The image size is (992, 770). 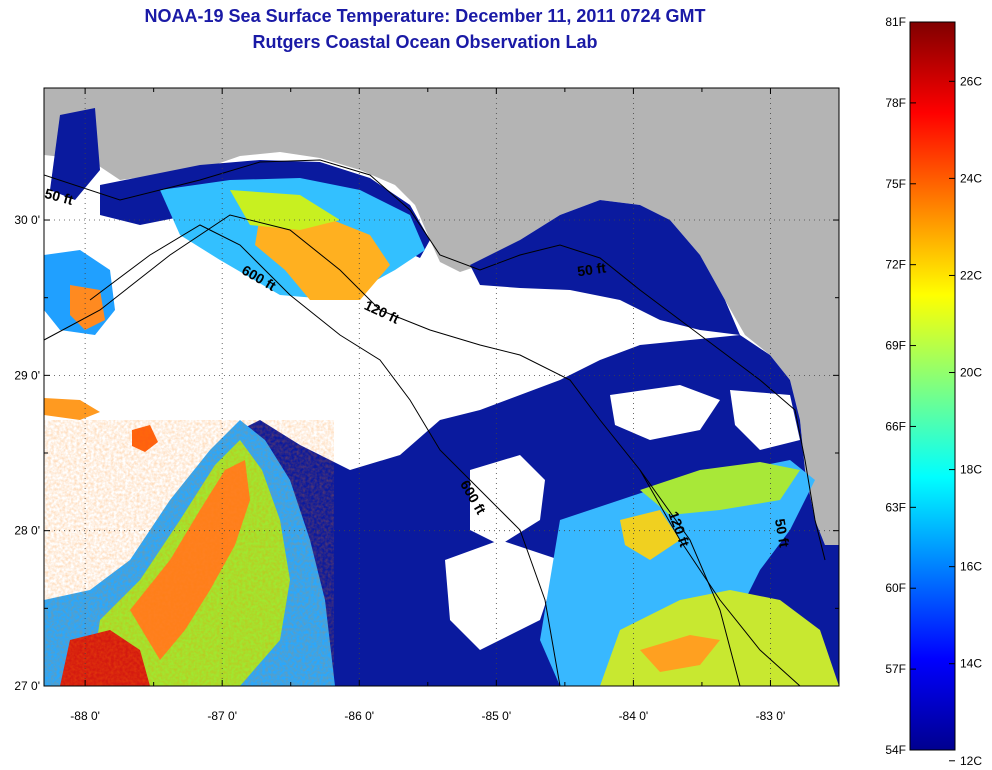 I want to click on warm-water-southeast-hot, so click(x=680, y=653).